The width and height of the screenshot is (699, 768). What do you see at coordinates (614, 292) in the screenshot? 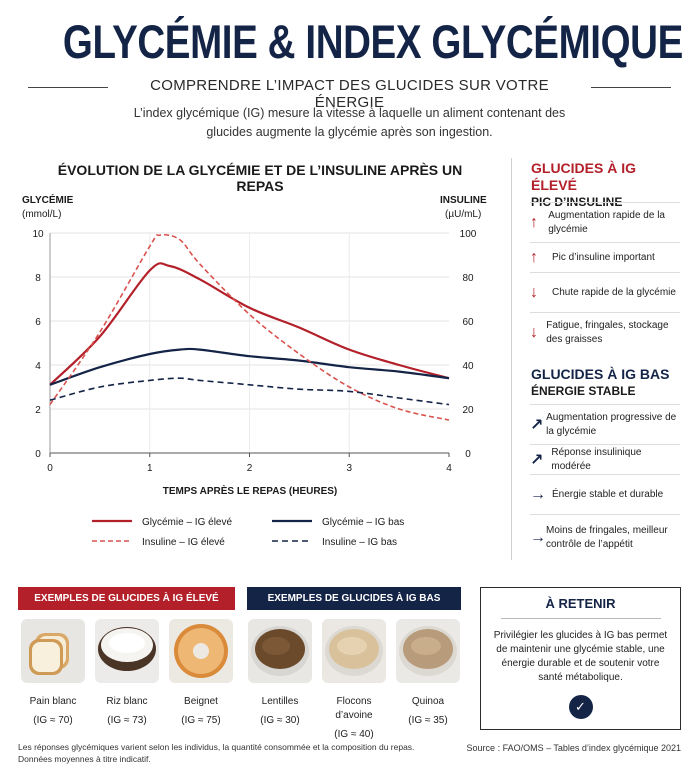
I see `item-text: Chute rapide de la glycémie` at bounding box center [614, 292].